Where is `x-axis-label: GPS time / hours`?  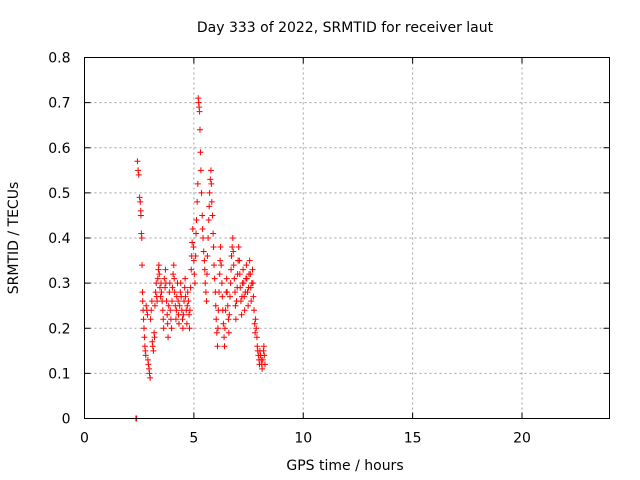 x-axis-label: GPS time / hours is located at coordinates (344, 466).